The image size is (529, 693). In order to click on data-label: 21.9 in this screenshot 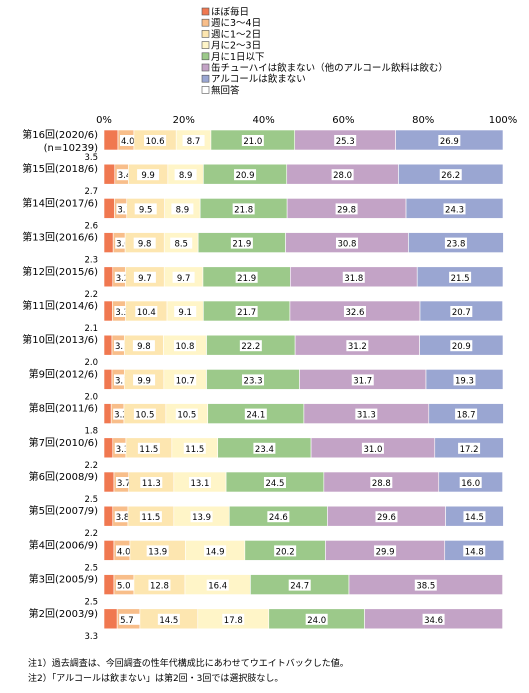, I will do `click(246, 279)`.